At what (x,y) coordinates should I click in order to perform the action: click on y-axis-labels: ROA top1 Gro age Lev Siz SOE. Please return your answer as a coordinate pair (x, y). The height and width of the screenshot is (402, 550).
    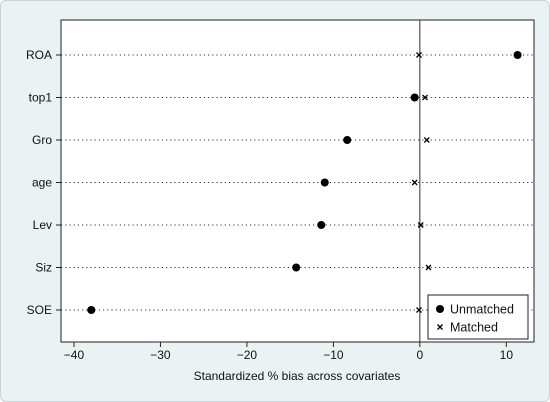
    Looking at the image, I should click on (43, 182).